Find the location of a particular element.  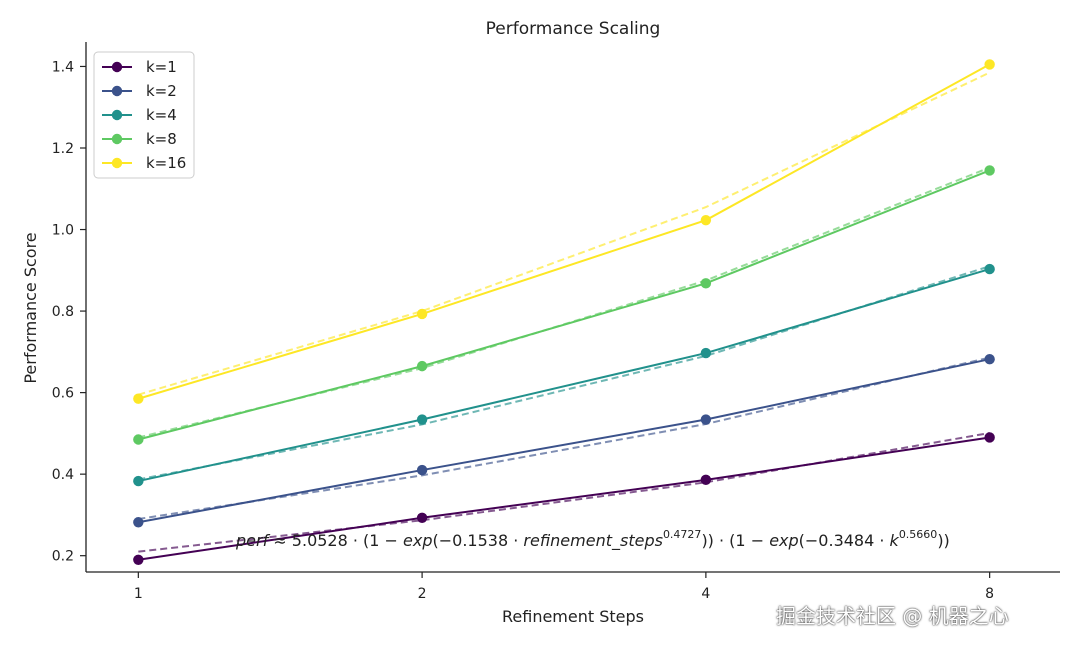

legend-entry: k=8 is located at coordinates (161, 139).